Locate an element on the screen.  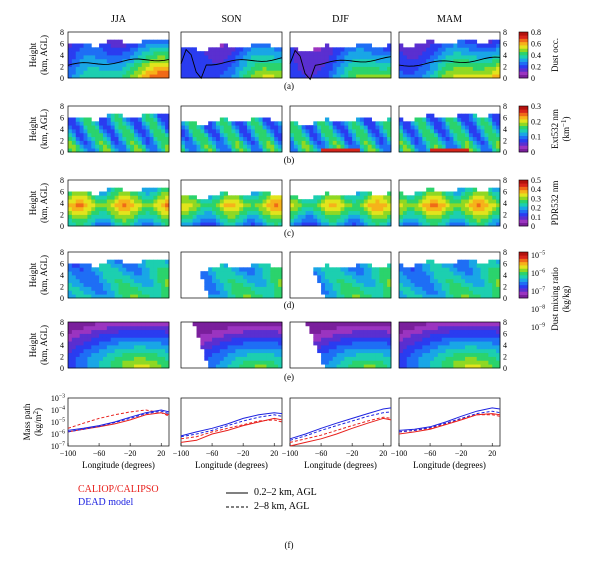
right-tick-e-8: 8 is located at coordinates (505, 322).